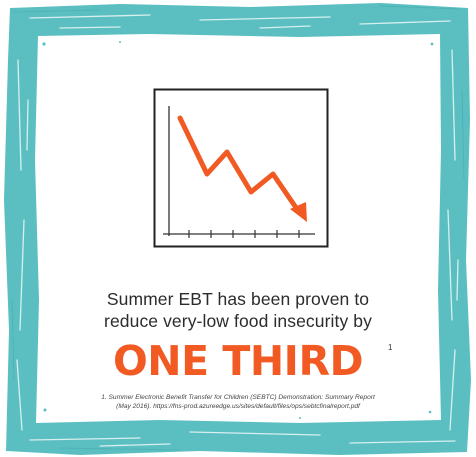 The image size is (476, 457). I want to click on headline-line-1: Summer EBT has been proven to, so click(238, 299).